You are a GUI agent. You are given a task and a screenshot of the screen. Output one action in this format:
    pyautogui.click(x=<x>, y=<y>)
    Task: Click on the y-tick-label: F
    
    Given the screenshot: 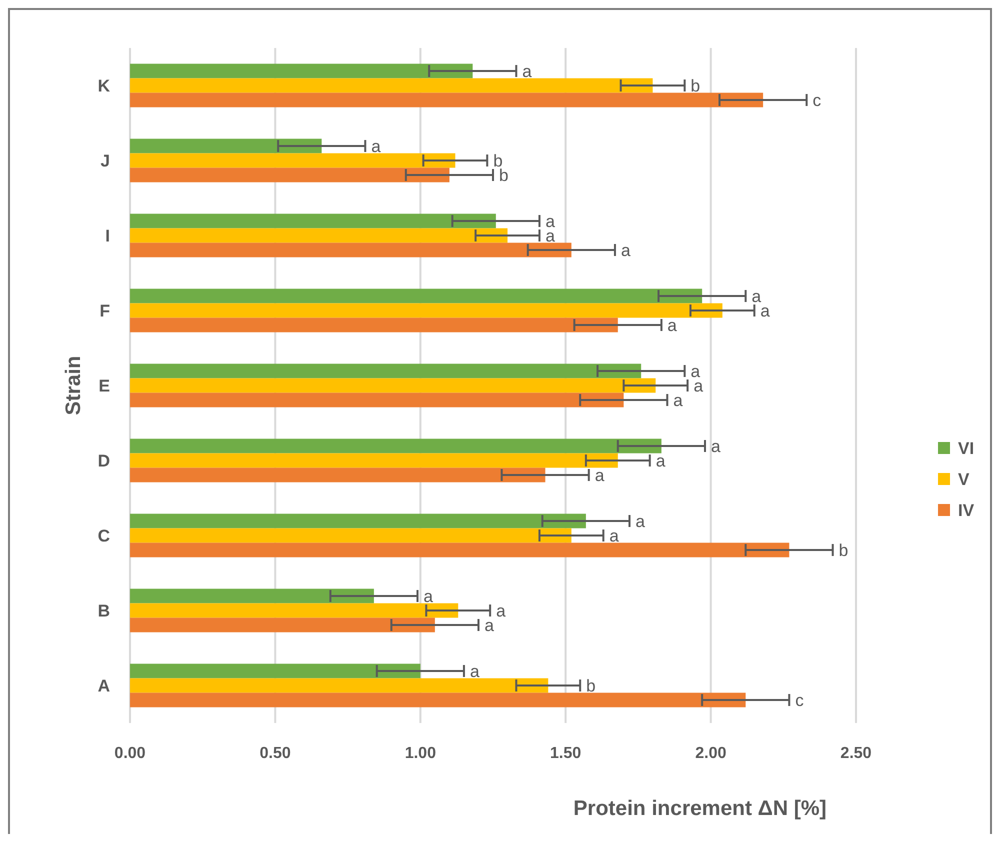 What is the action you would take?
    pyautogui.click(x=105, y=311)
    